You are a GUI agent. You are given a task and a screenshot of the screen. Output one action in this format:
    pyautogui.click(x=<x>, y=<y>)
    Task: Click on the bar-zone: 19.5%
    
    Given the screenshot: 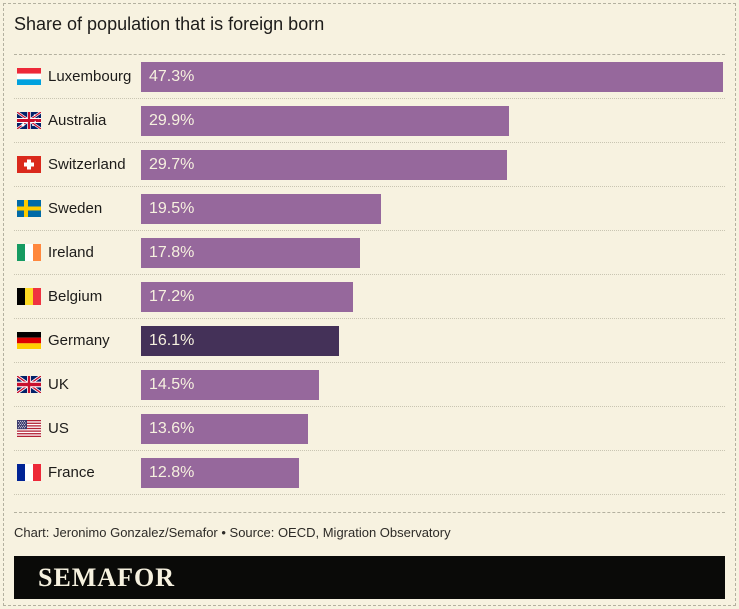 What is the action you would take?
    pyautogui.click(x=433, y=208)
    